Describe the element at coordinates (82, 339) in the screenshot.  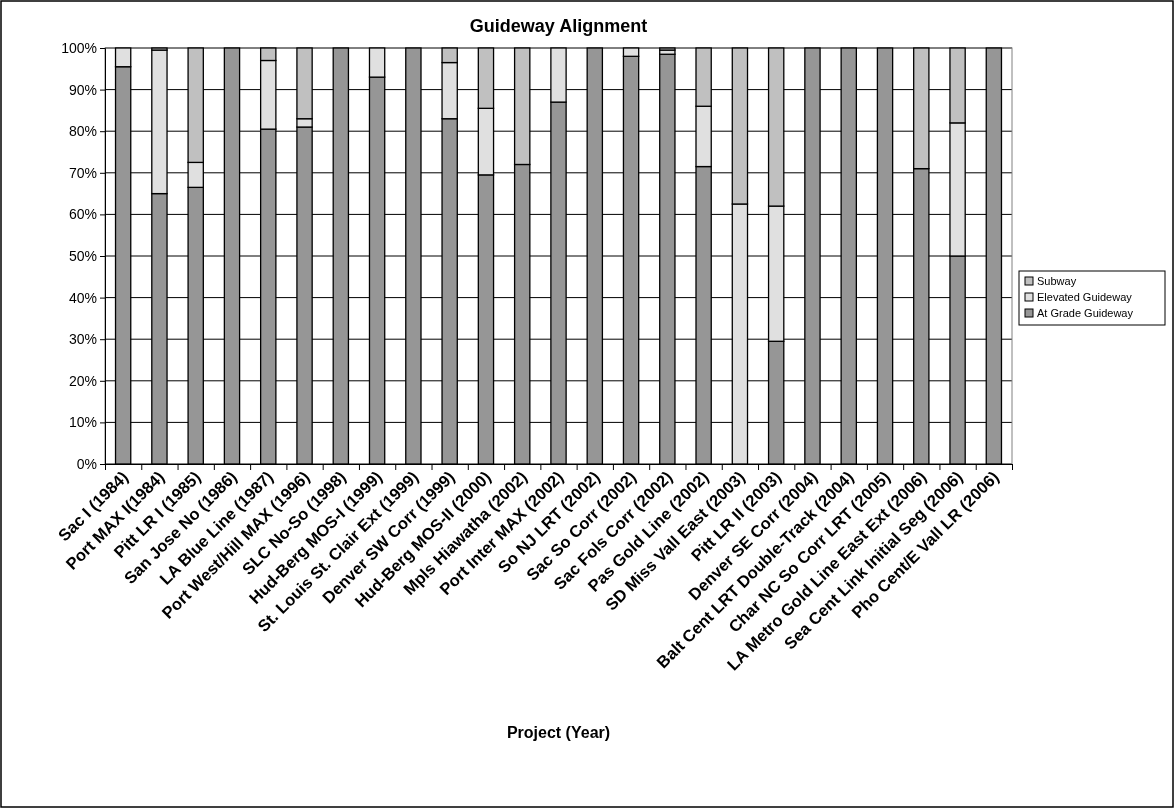
I see `y-tick-label: 30%` at that location.